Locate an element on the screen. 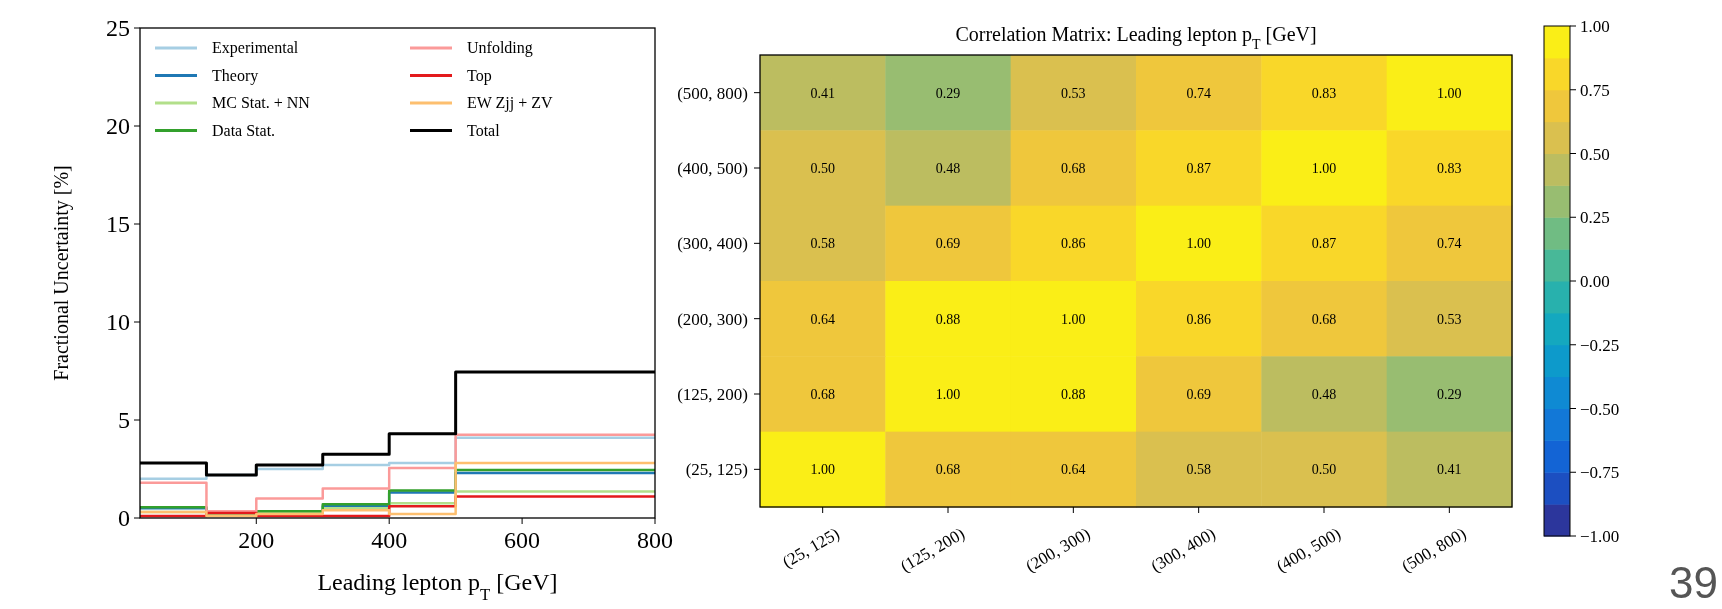 This screenshot has height=609, width=1722. y-tick-label: 10 is located at coordinates (118, 322).